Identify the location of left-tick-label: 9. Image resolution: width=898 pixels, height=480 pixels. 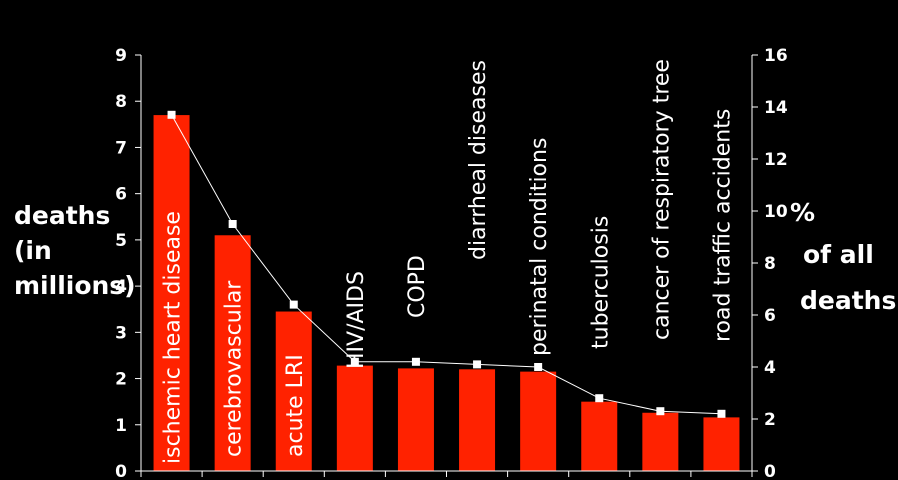
(121, 56).